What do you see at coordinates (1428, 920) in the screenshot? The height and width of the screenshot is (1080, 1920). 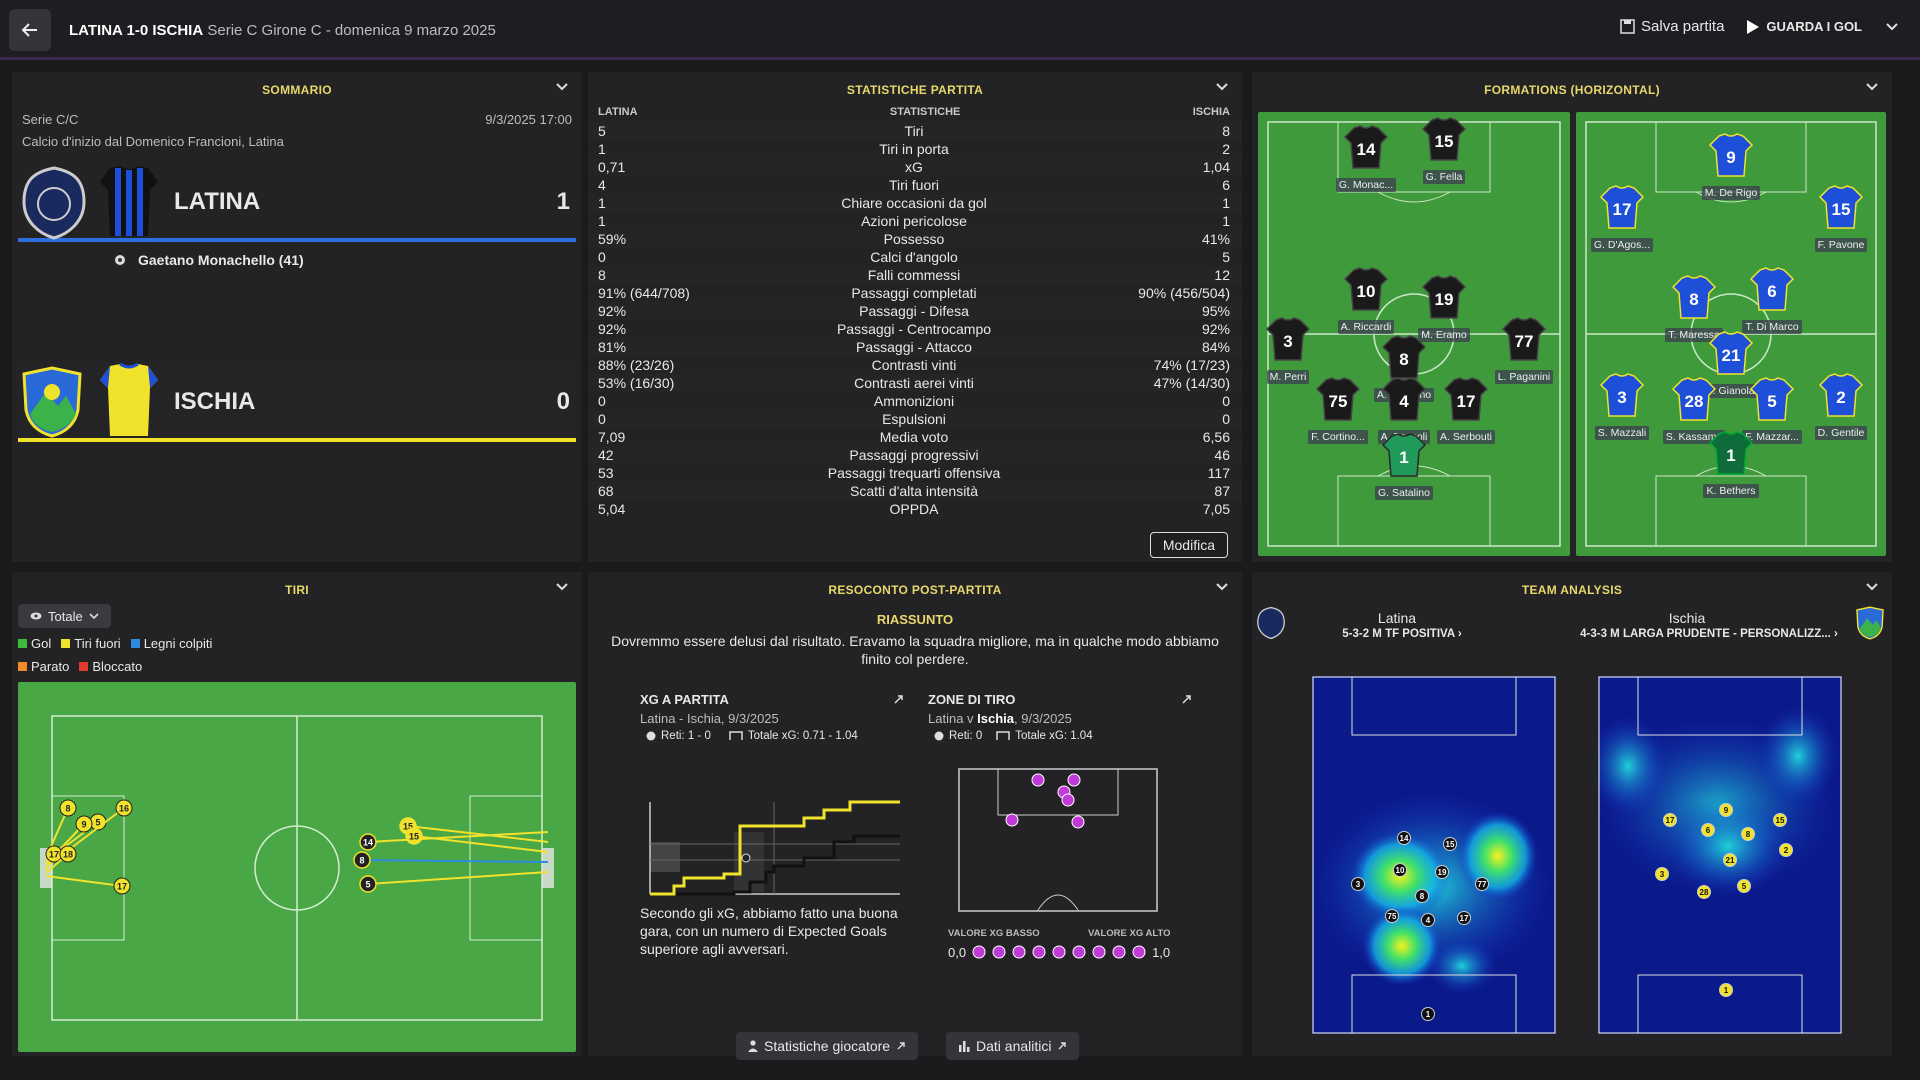 I see `average-position-marker: 4` at bounding box center [1428, 920].